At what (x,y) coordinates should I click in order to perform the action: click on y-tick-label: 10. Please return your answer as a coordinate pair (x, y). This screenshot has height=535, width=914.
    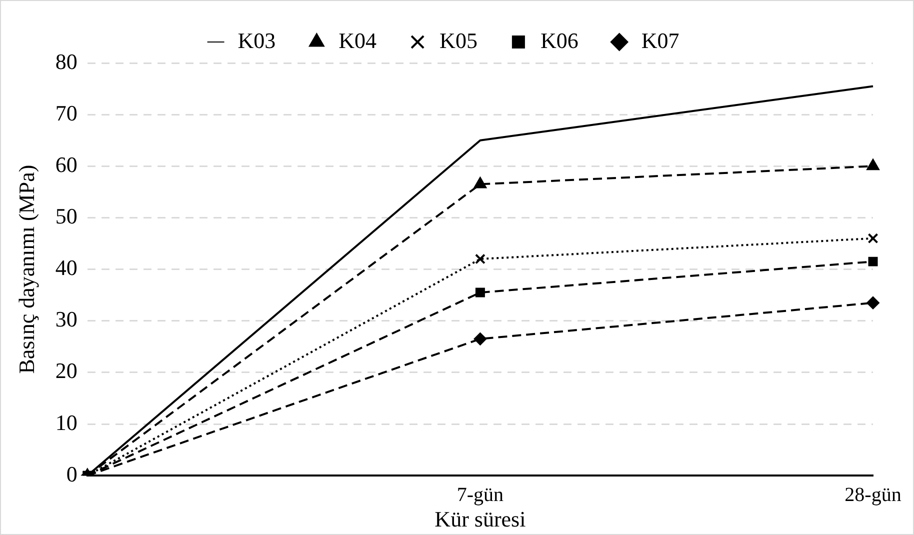
    Looking at the image, I should click on (66, 422).